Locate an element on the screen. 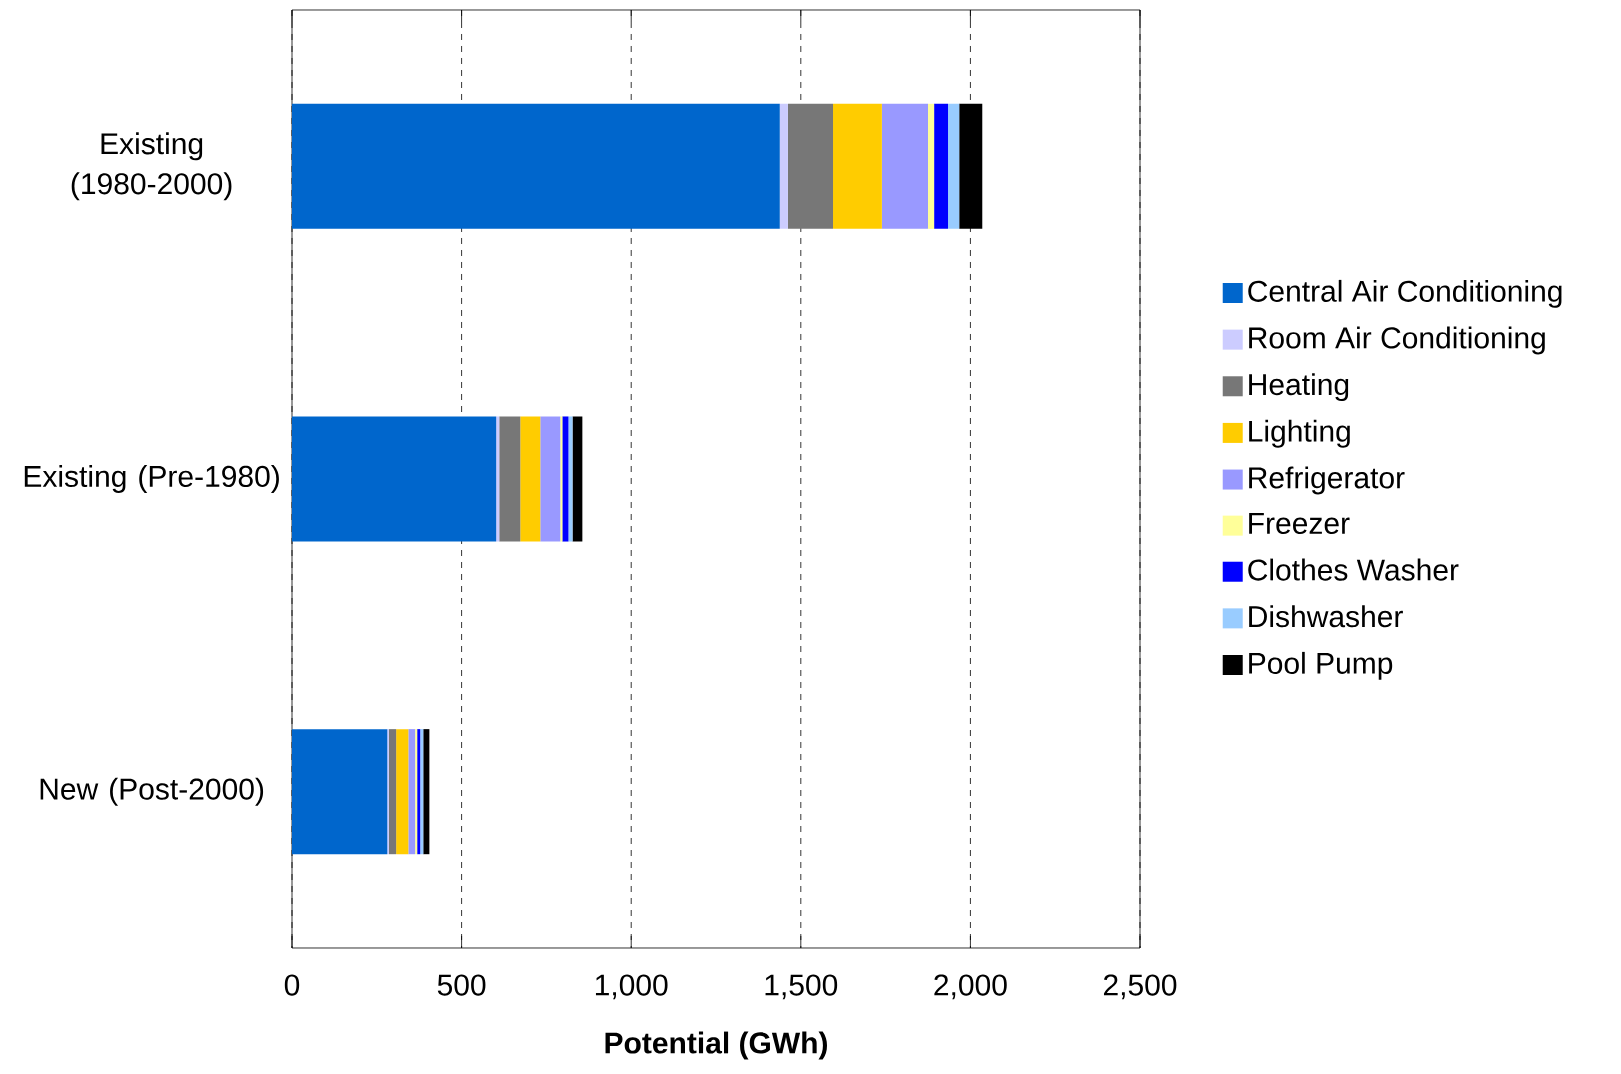  legend-label: Heating is located at coordinates (1299, 387).